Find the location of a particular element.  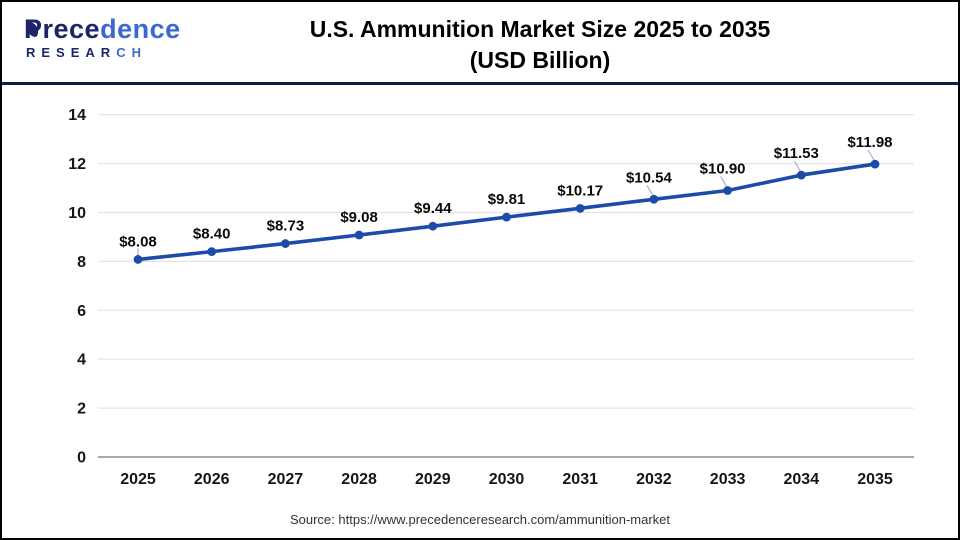

x-axis-tick-label: 2034 is located at coordinates (802, 479).